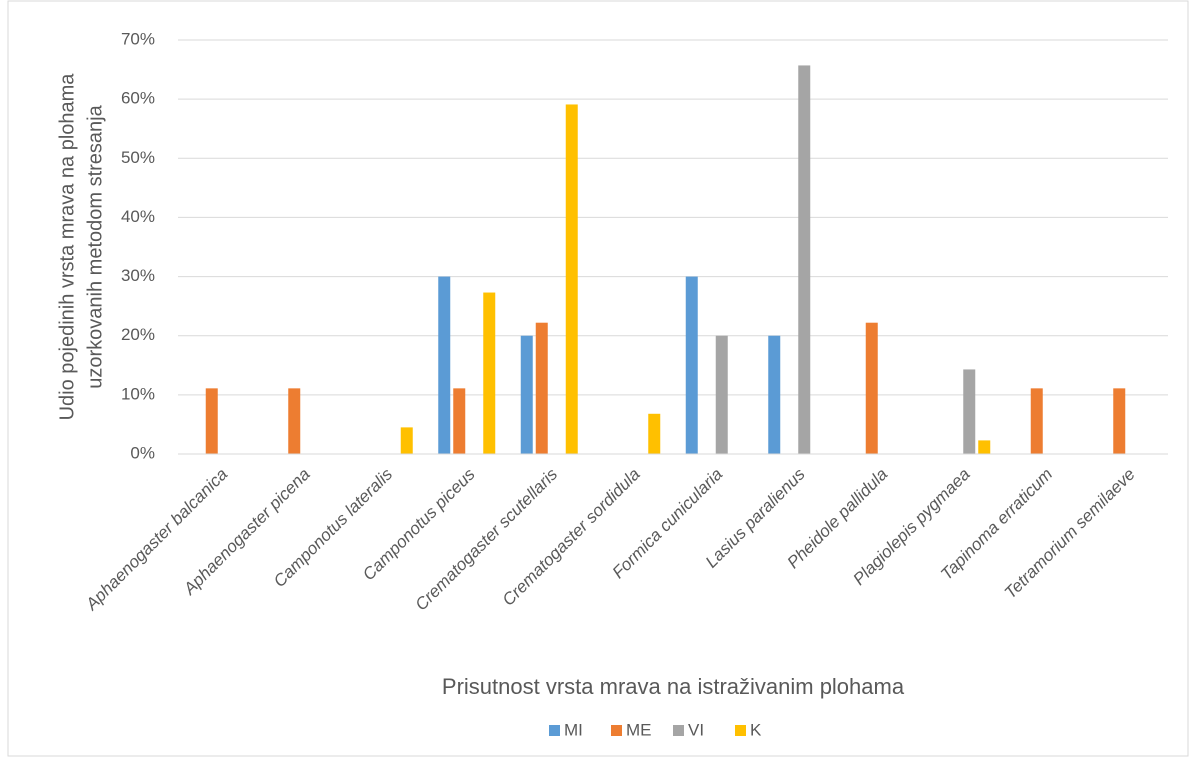  Describe the element at coordinates (138, 157) in the screenshot. I see `y-tick-label: 50%` at that location.